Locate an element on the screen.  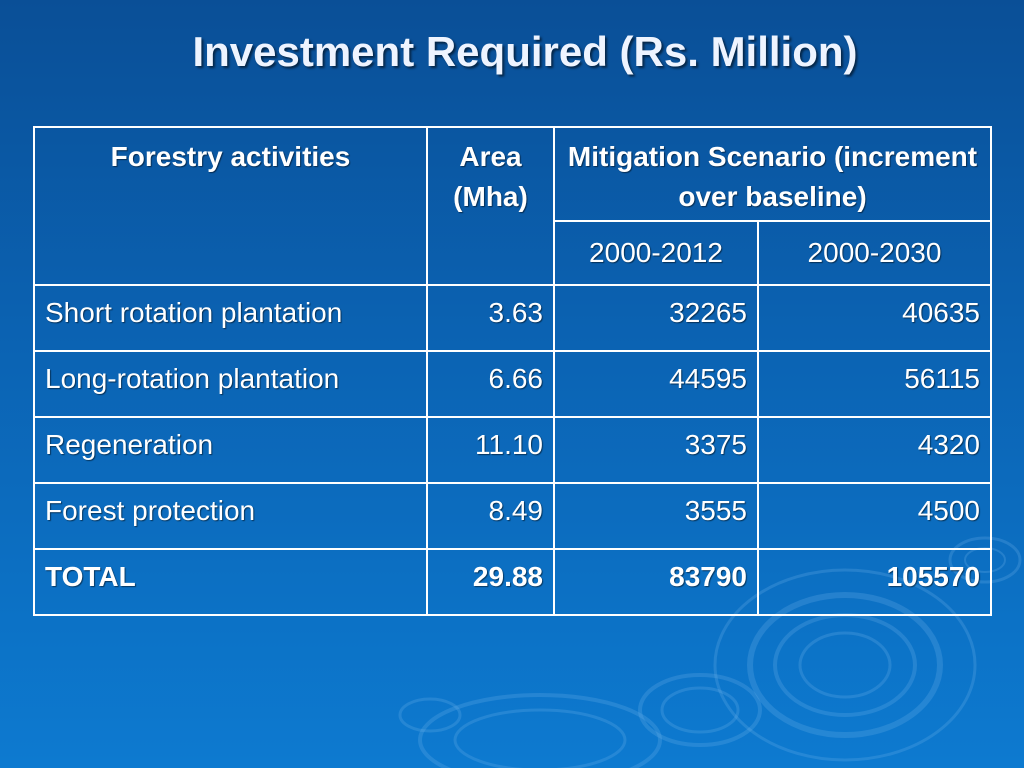
header-area: Area (Mha) is located at coordinates (490, 206).